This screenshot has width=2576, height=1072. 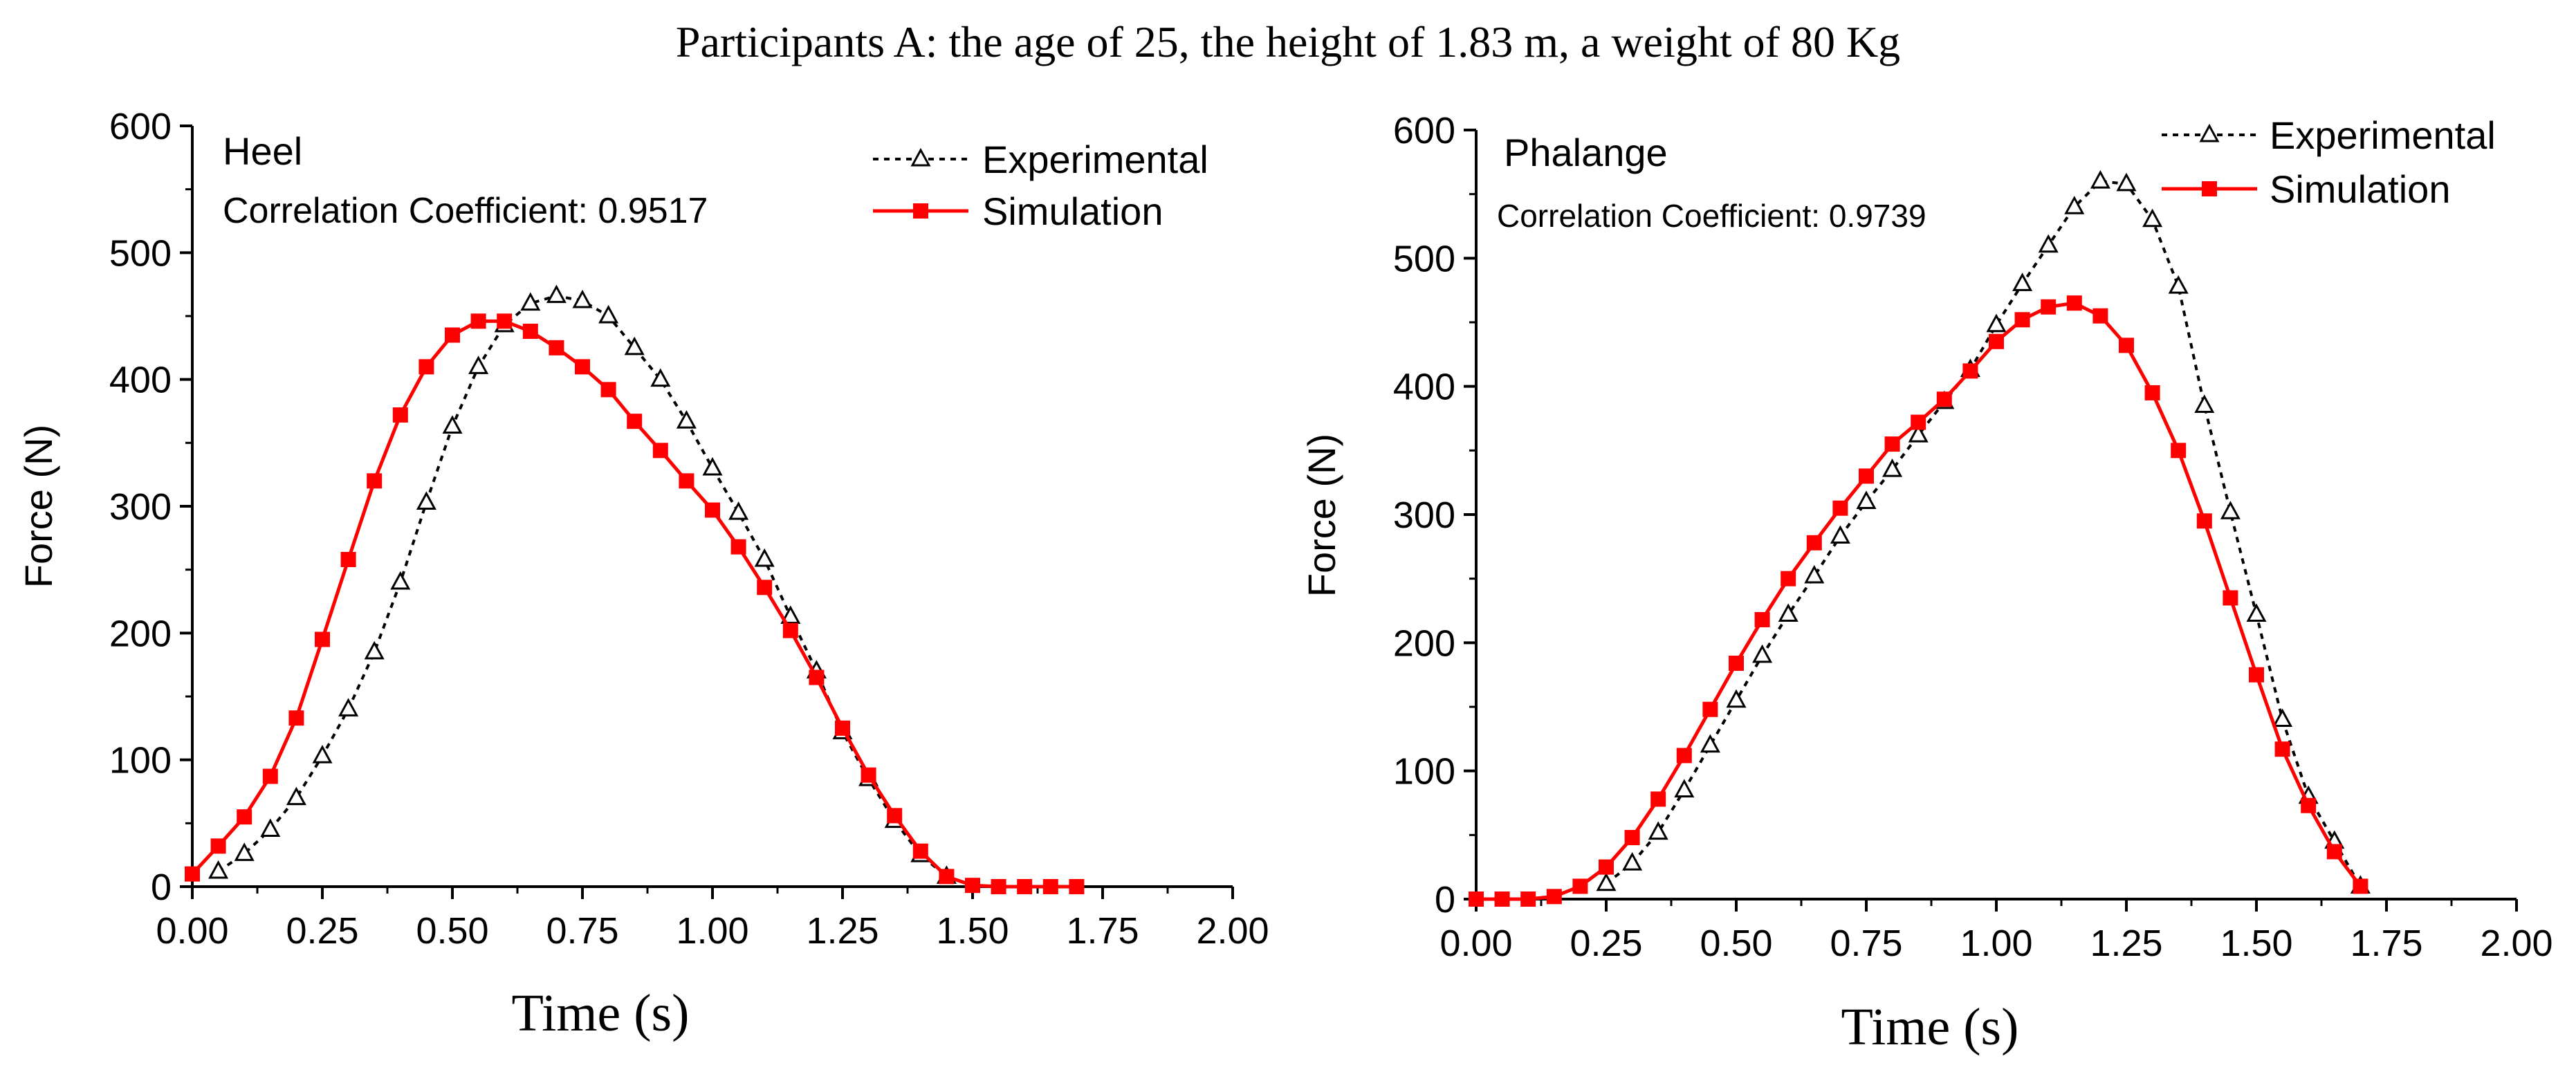 I want to click on y-tick-label: 300, so click(x=140, y=507).